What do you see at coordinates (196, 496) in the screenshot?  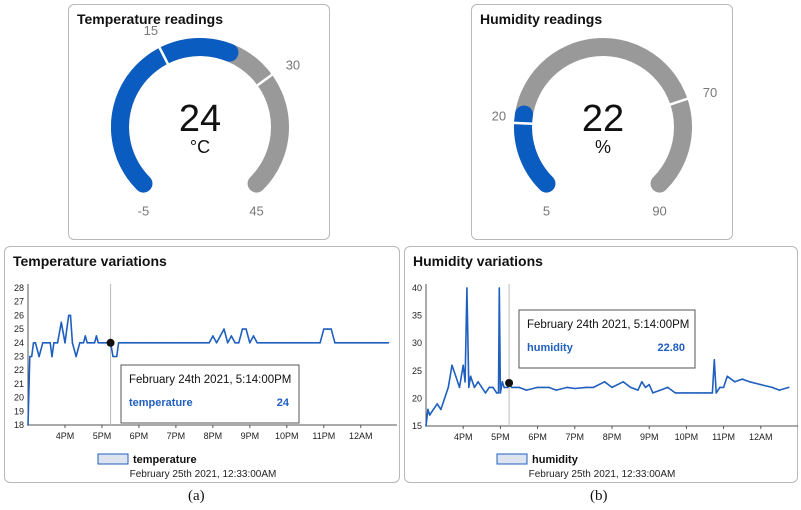 I see `caption-a: (a)` at bounding box center [196, 496].